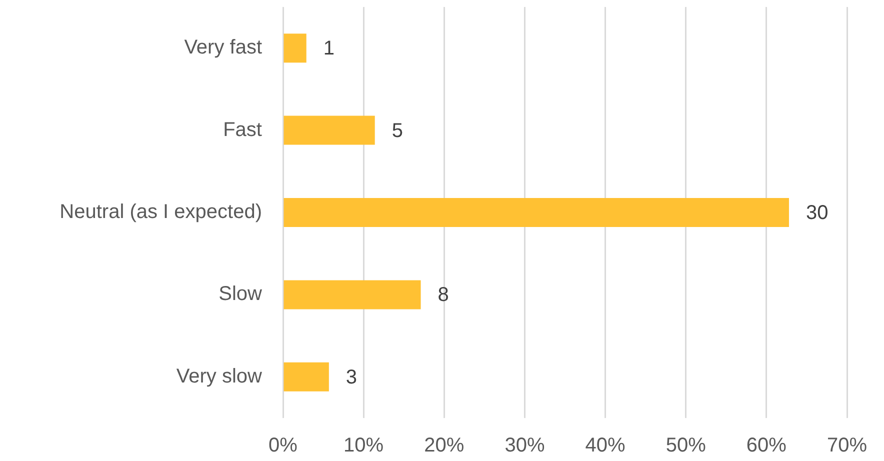 This screenshot has width=884, height=461. What do you see at coordinates (443, 295) in the screenshot?
I see `annotation: 8` at bounding box center [443, 295].